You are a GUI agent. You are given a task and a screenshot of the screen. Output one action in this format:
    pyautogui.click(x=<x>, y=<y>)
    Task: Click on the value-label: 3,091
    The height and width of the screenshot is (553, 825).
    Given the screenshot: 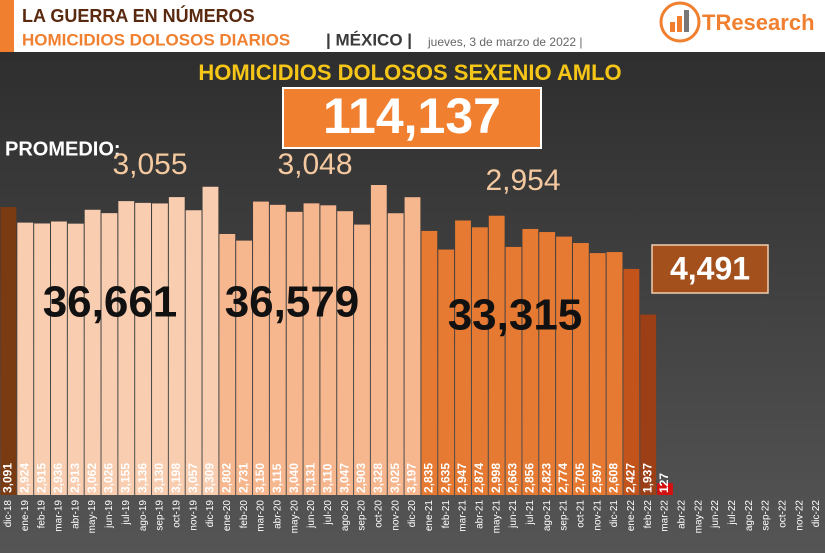 What is the action you would take?
    pyautogui.click(x=8, y=478)
    